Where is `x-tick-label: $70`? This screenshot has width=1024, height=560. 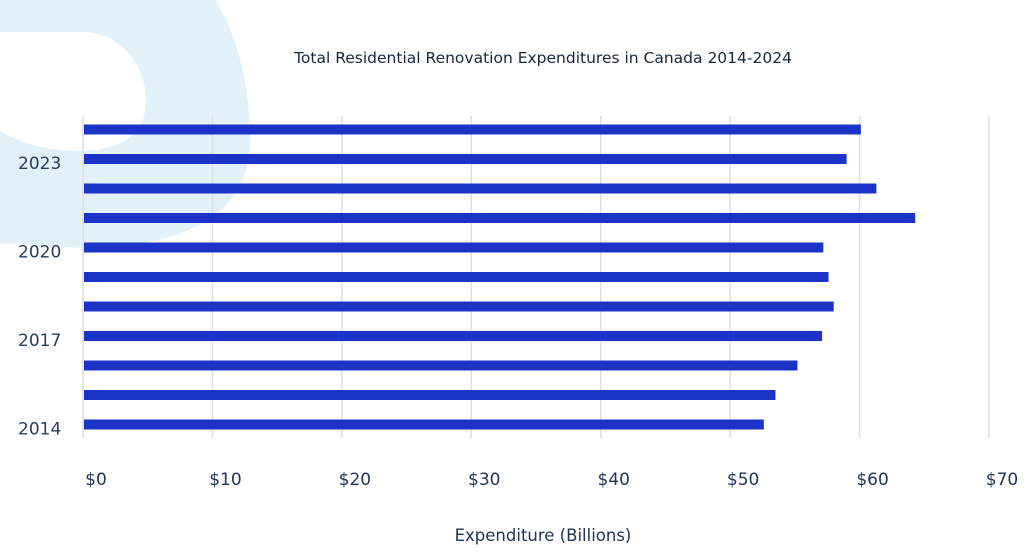
x-tick-label: $70 is located at coordinates (1002, 480).